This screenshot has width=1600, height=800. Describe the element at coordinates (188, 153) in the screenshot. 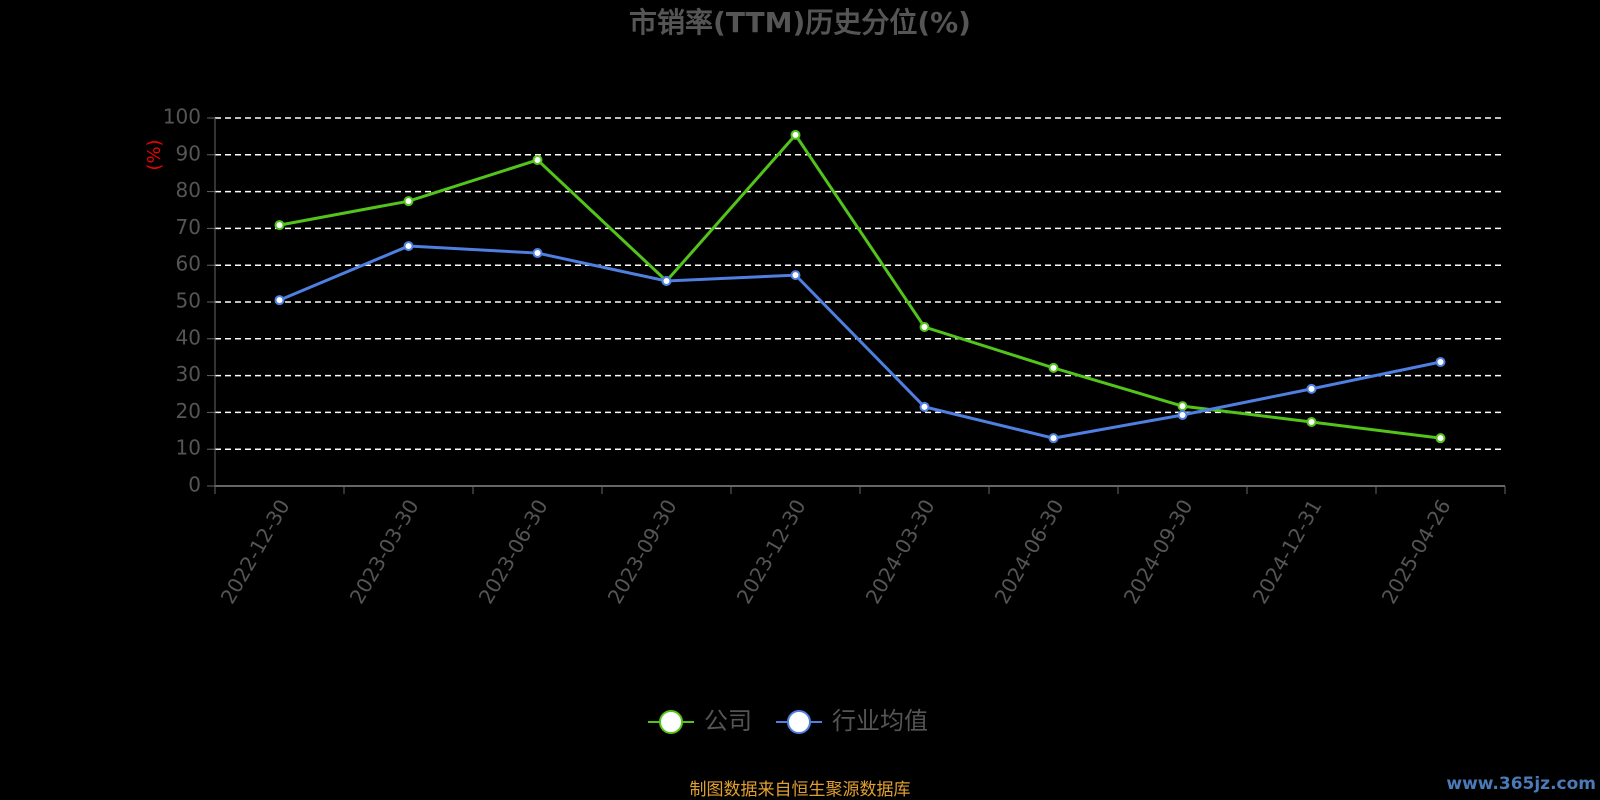

I see `y-tick-label: 90` at that location.